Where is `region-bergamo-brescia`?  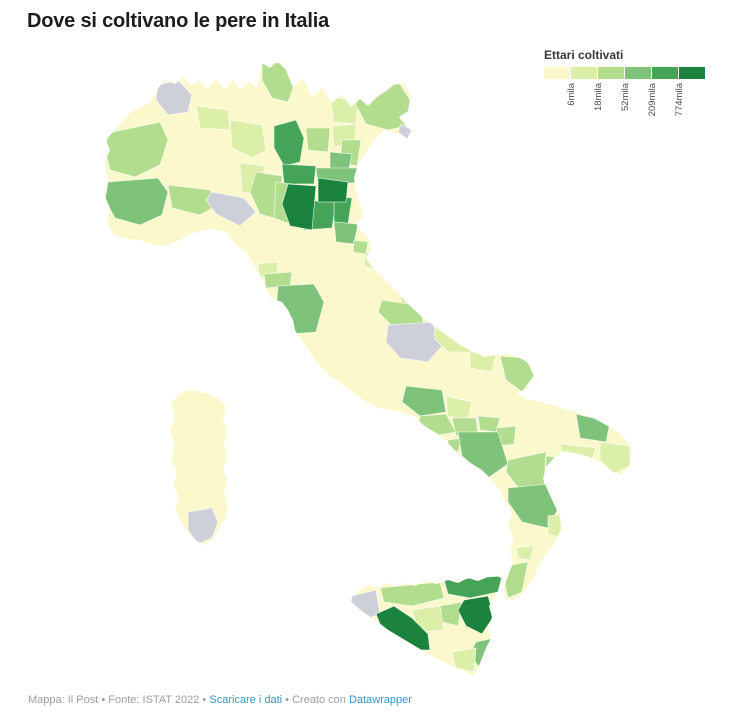 region-bergamo-brescia is located at coordinates (248, 139).